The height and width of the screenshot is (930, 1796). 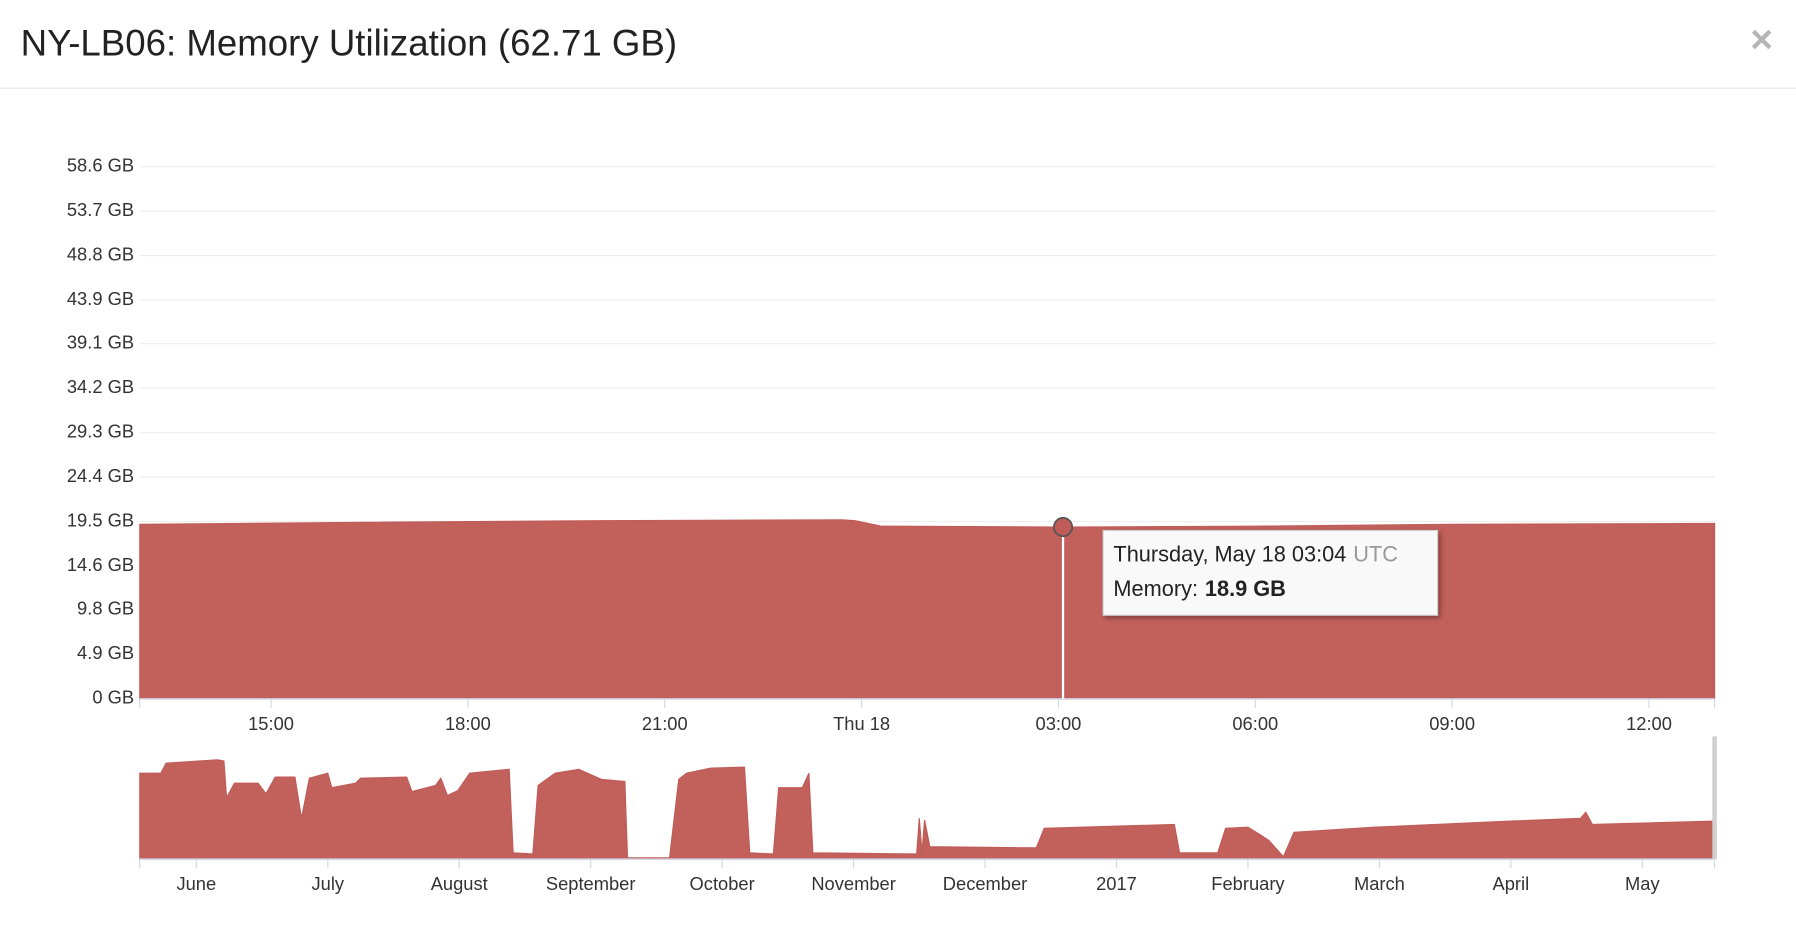 I want to click on y-tick-label: 58.6 GB, so click(x=100, y=164).